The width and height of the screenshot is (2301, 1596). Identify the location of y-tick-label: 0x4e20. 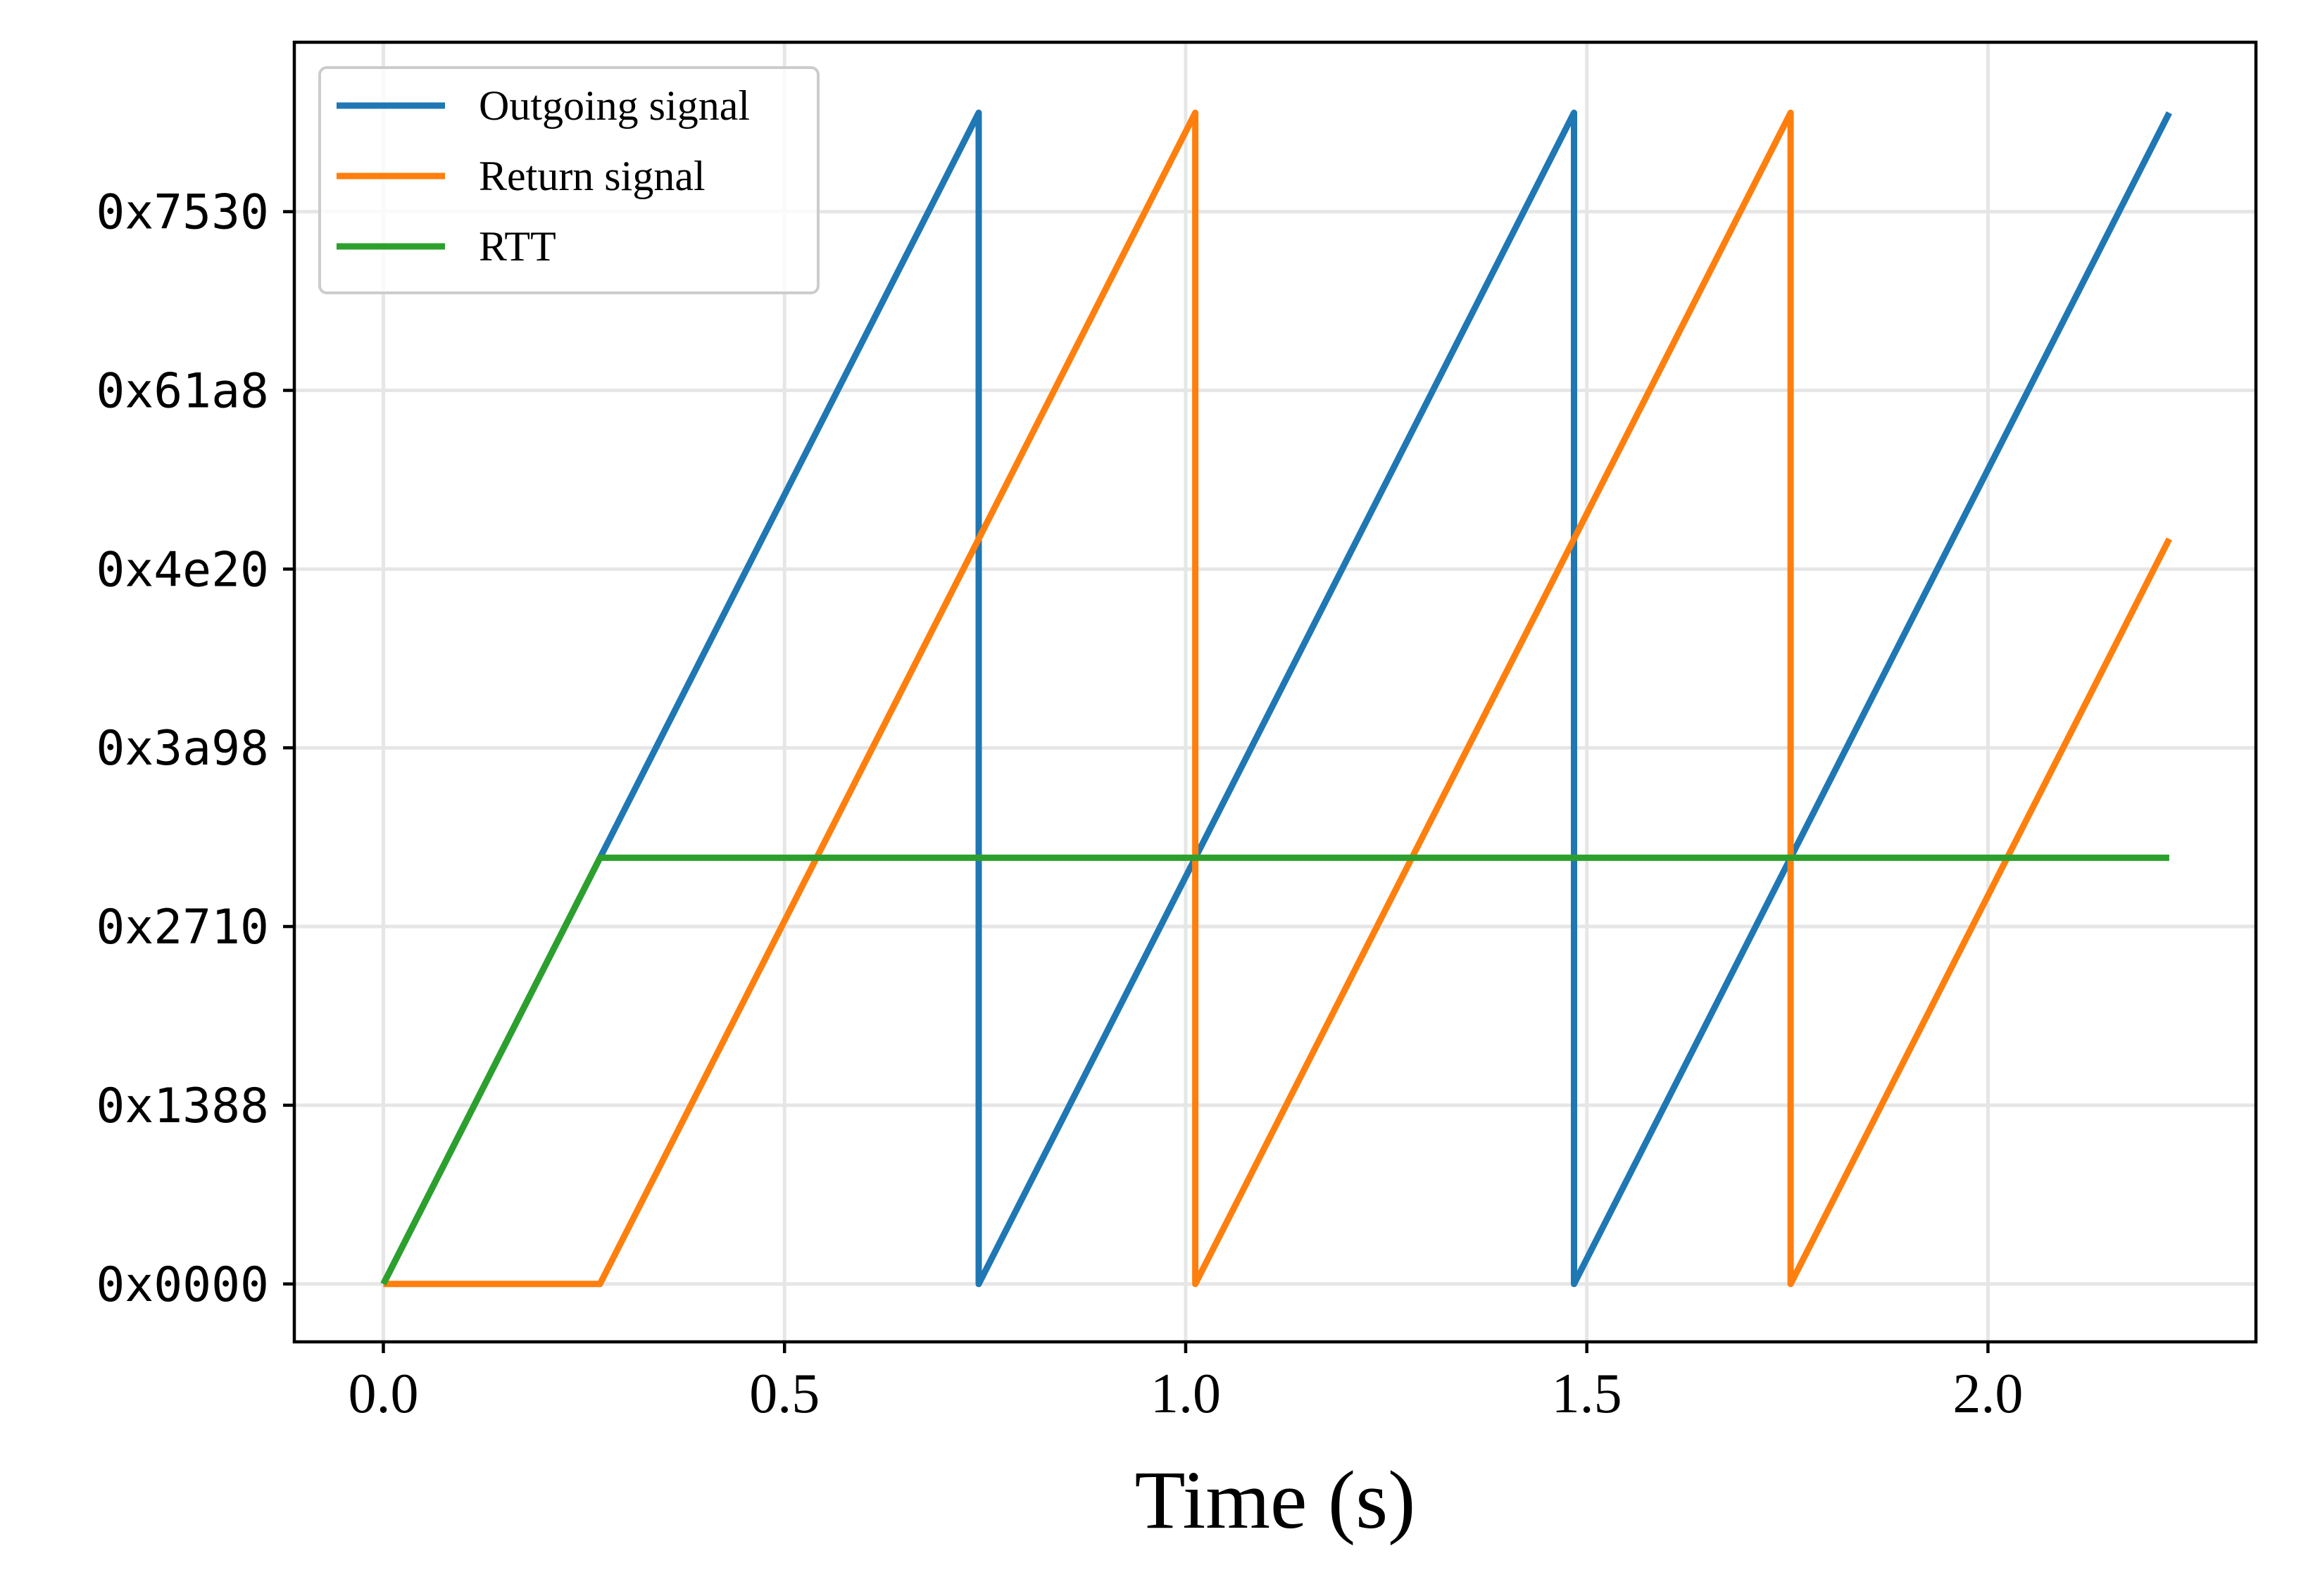
(182, 570).